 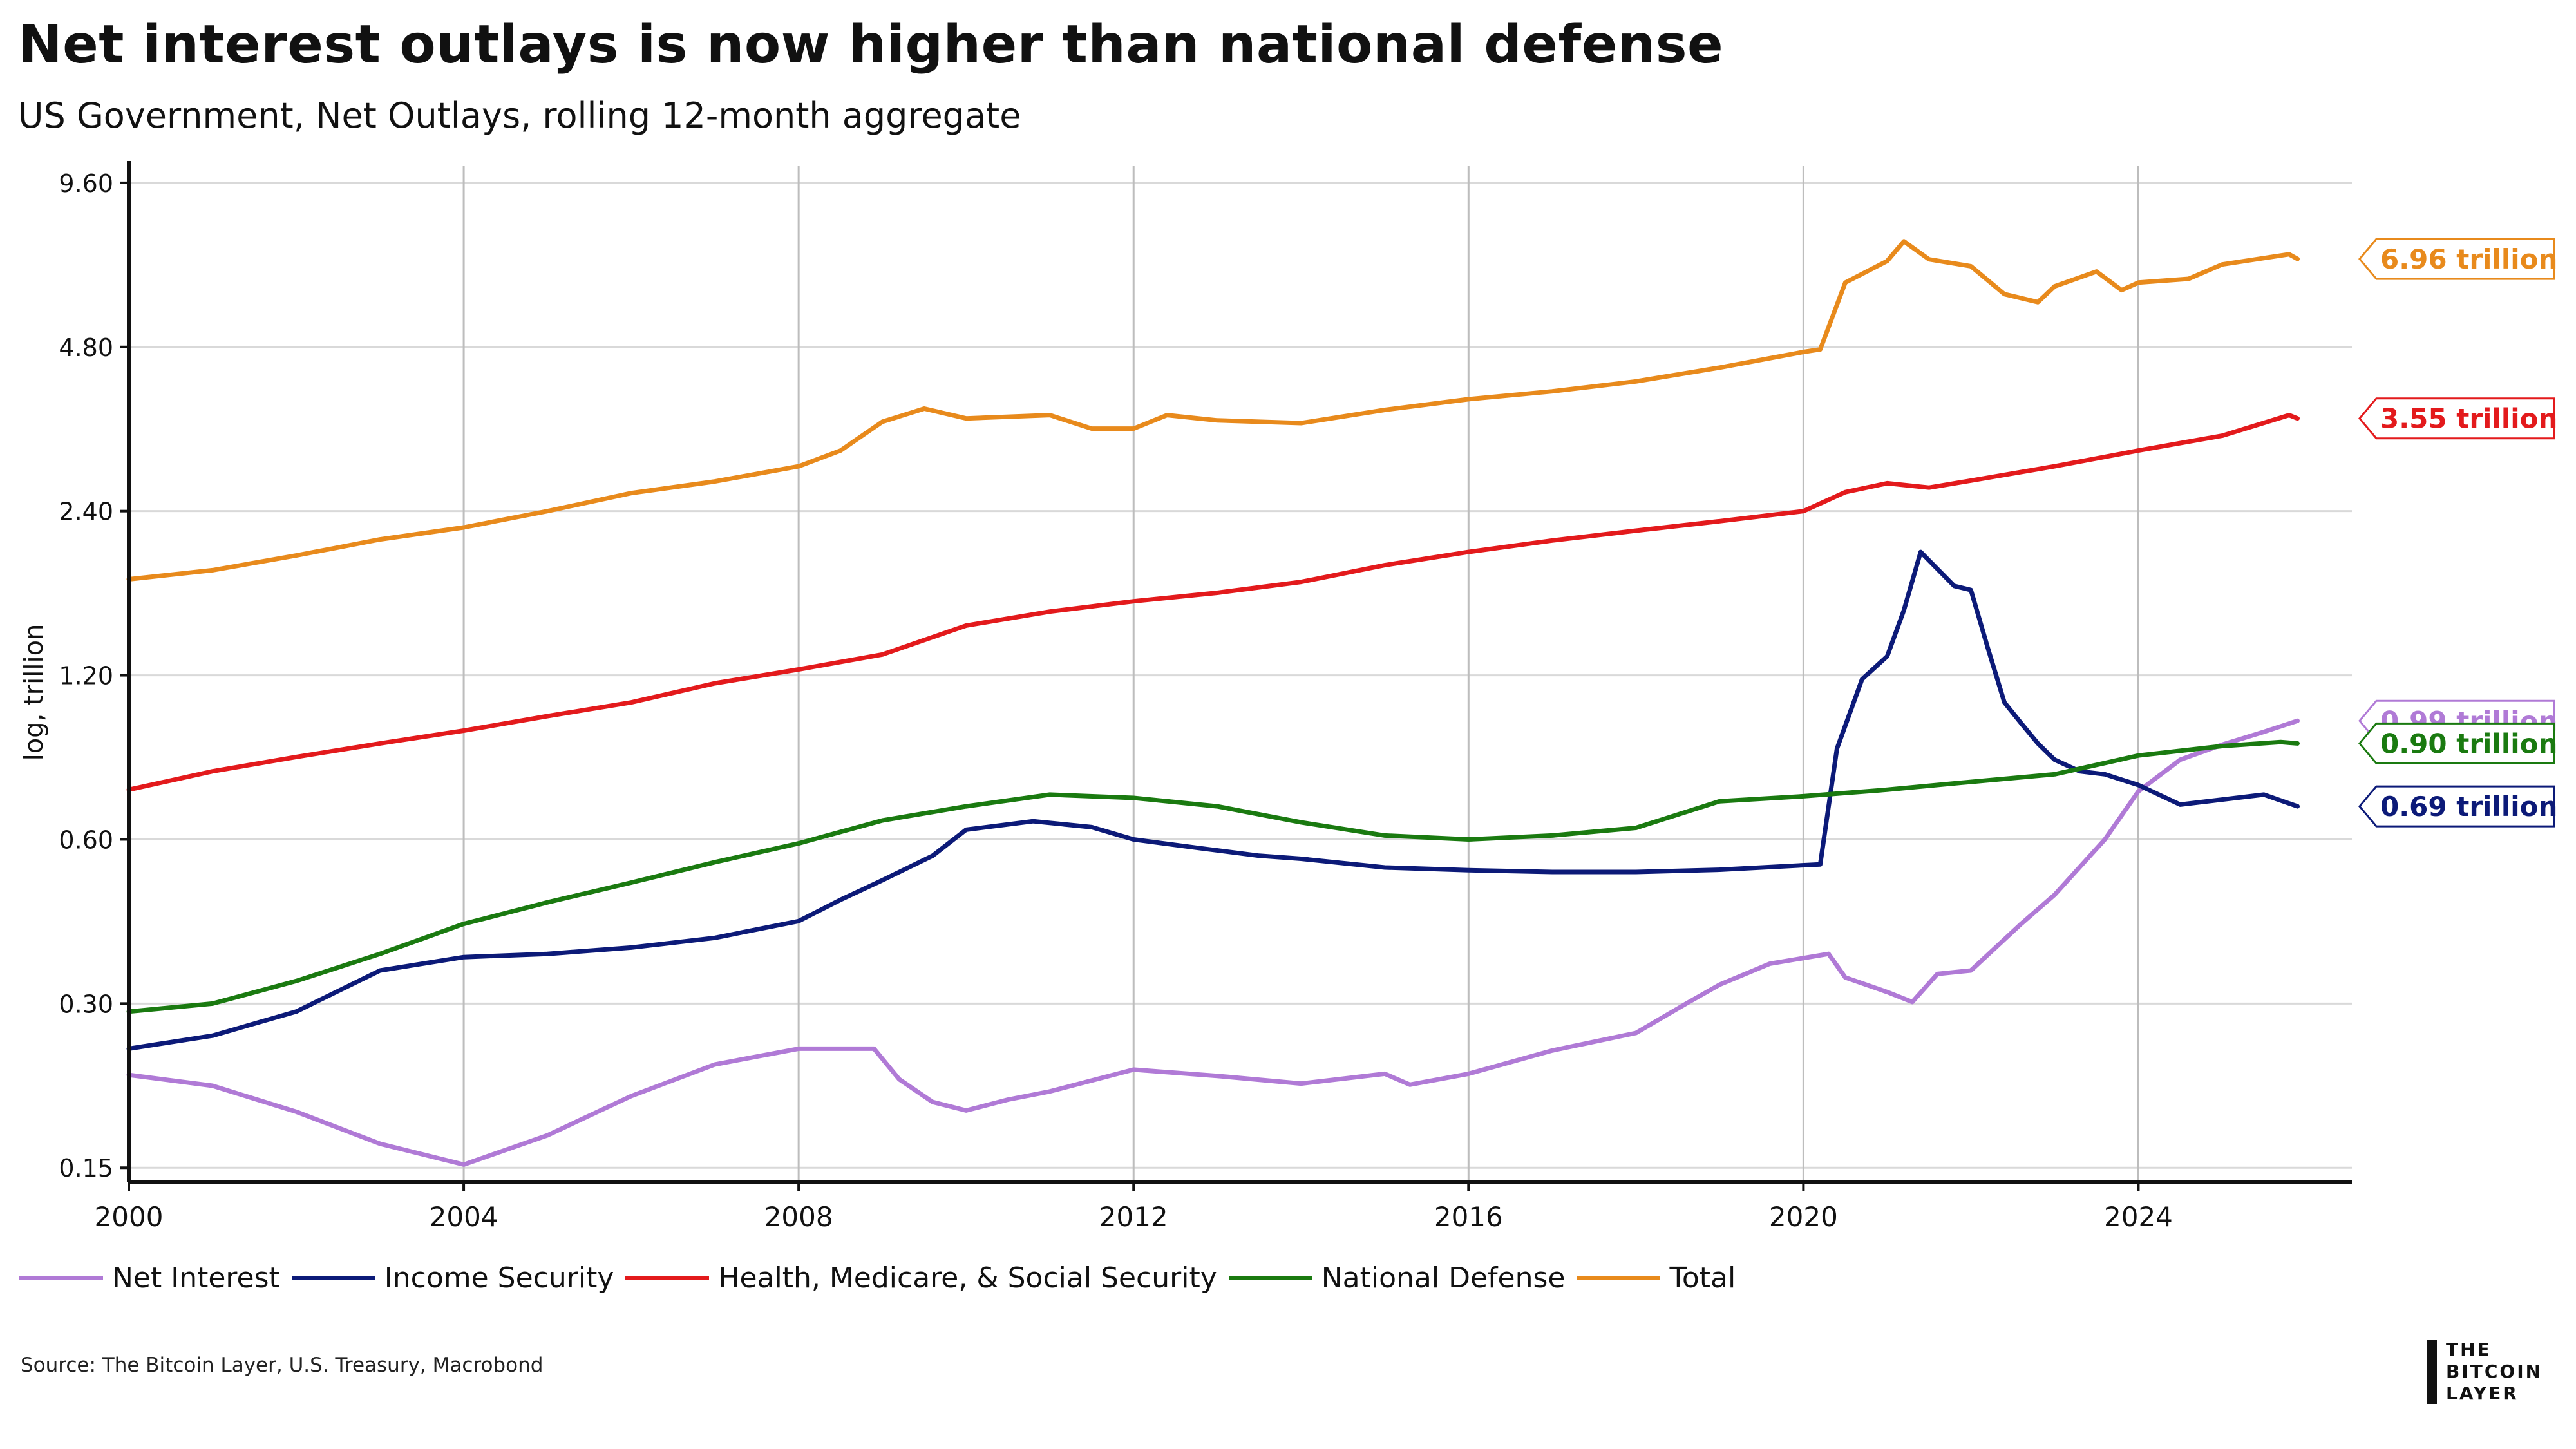 I want to click on end-label-text: 3.55 trillion, so click(x=2468, y=419).